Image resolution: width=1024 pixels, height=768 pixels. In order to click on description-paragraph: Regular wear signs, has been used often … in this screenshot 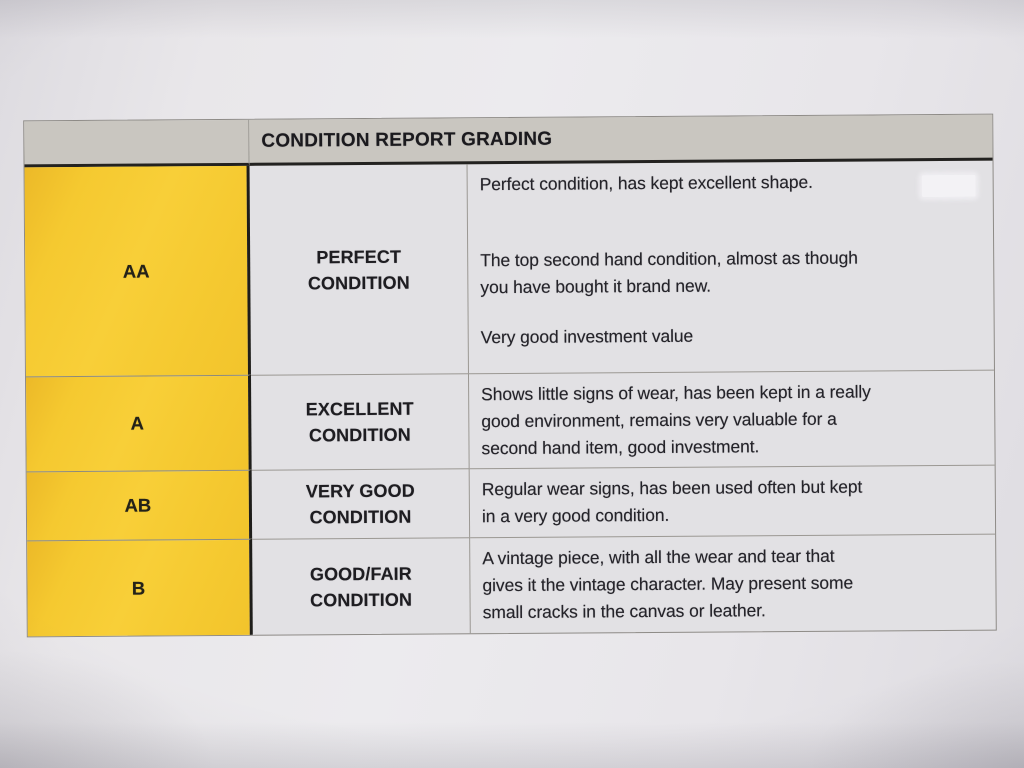, I will do `click(672, 501)`.